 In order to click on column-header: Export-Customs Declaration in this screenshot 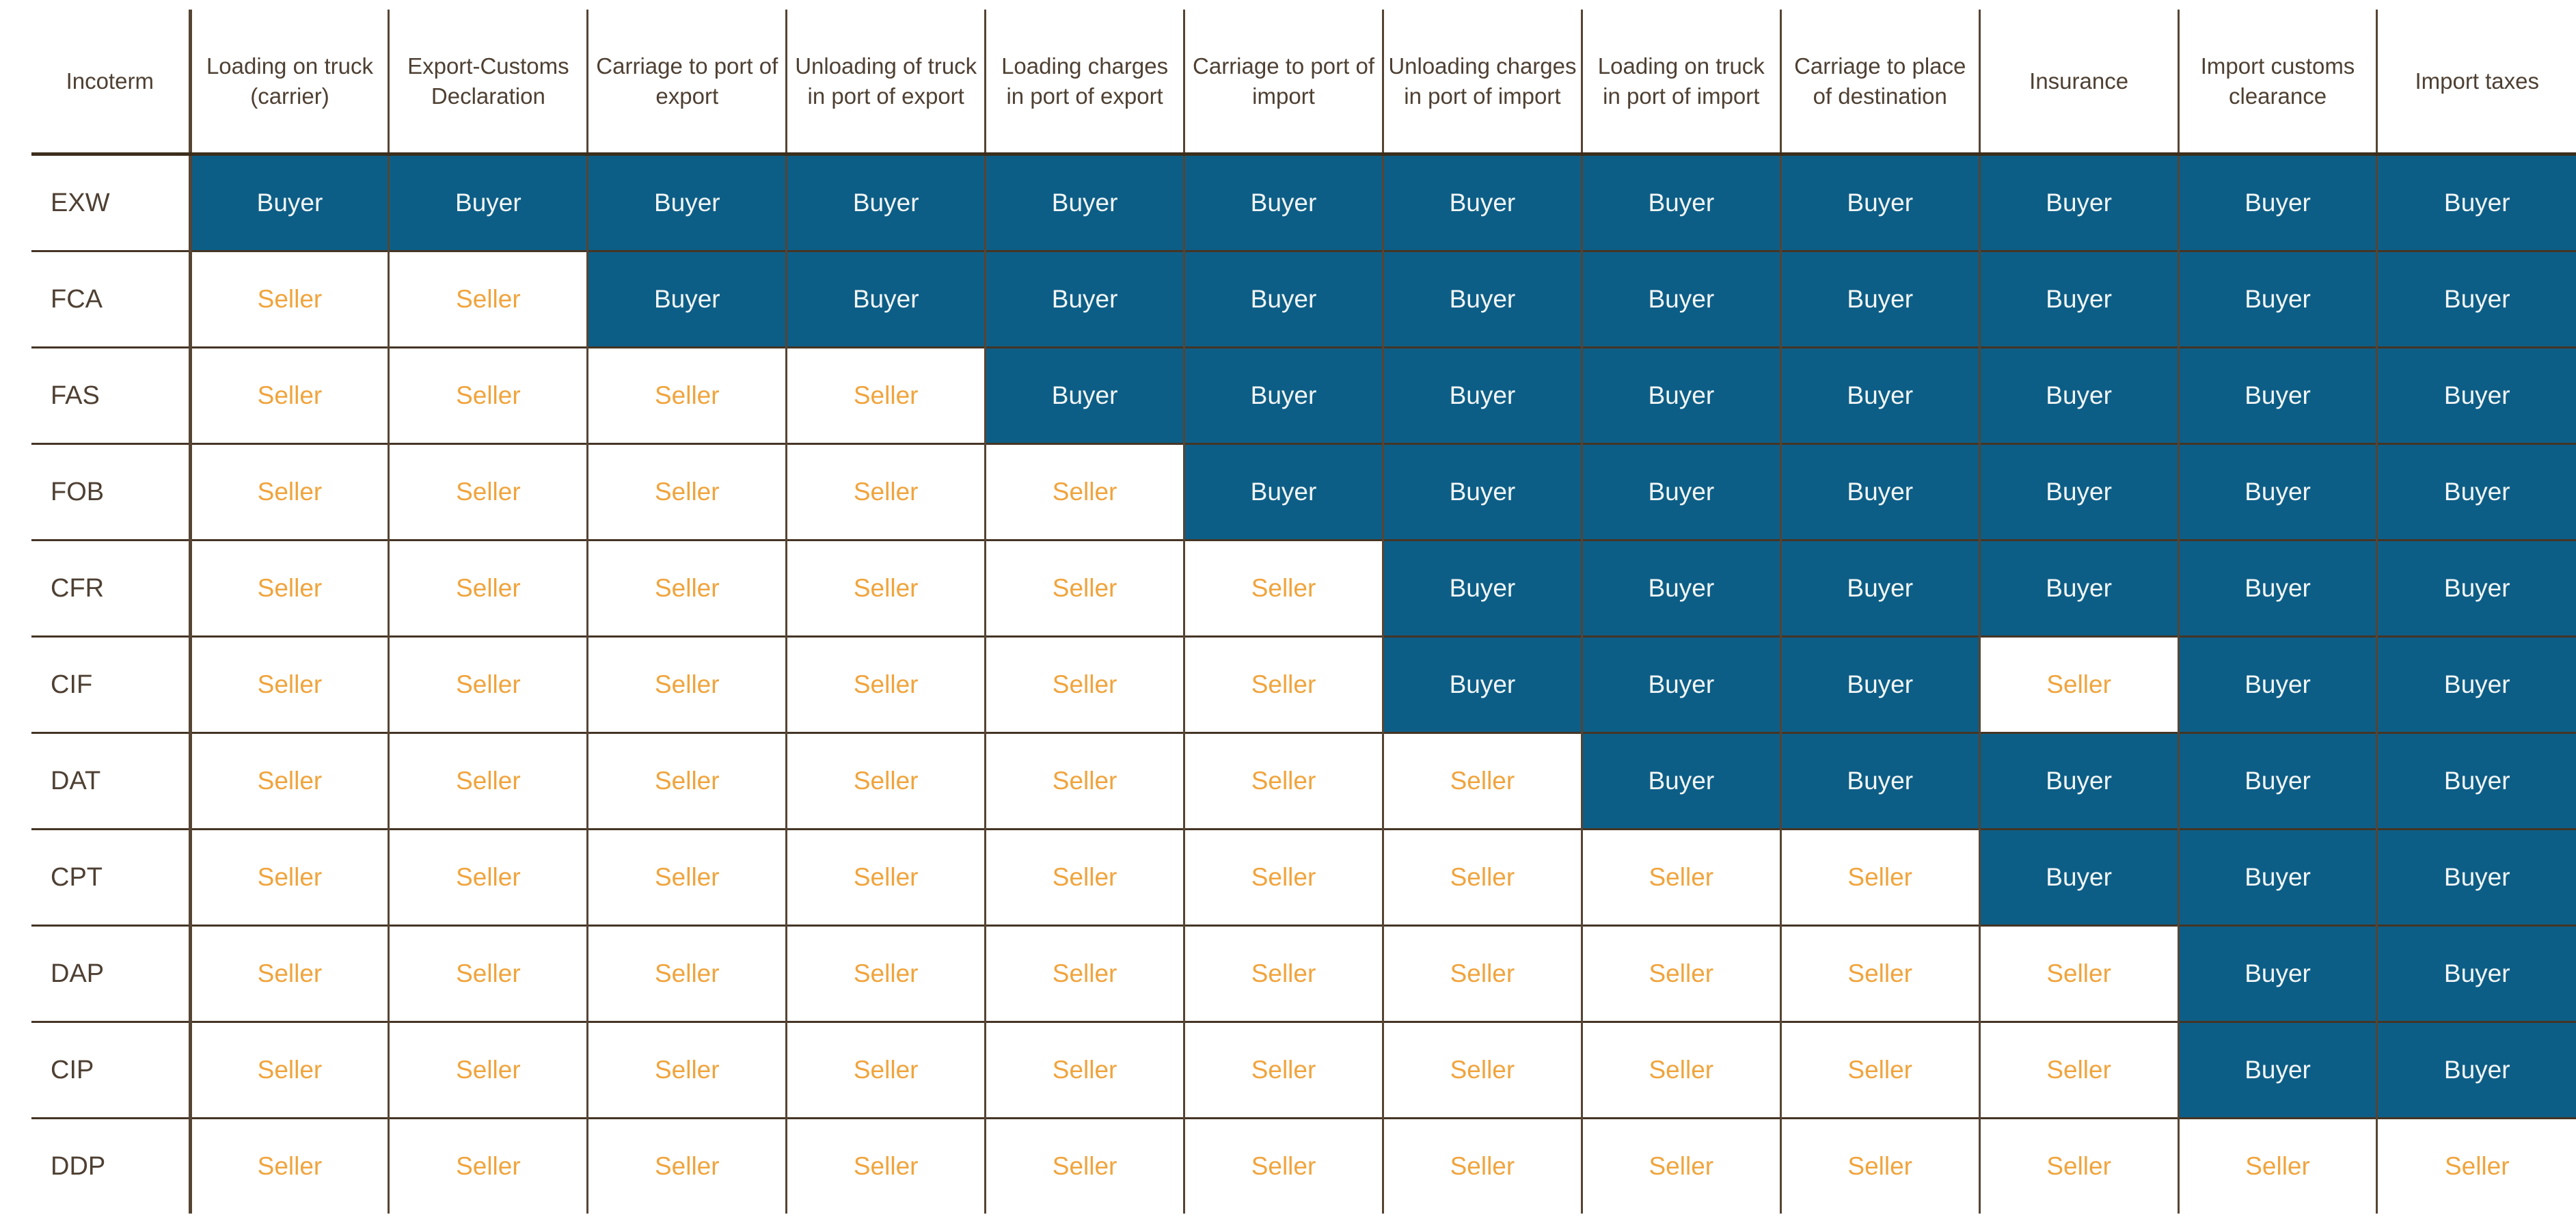, I will do `click(488, 83)`.